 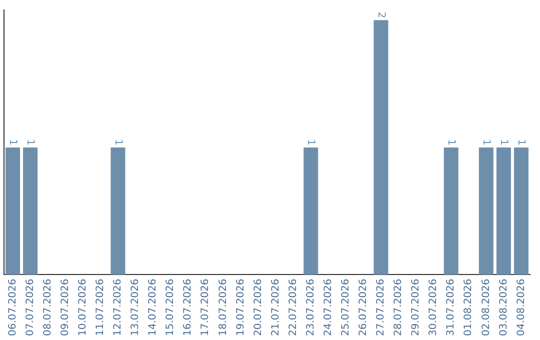 I want to click on x-tick-label: 11.07.2026, so click(x=100, y=307).